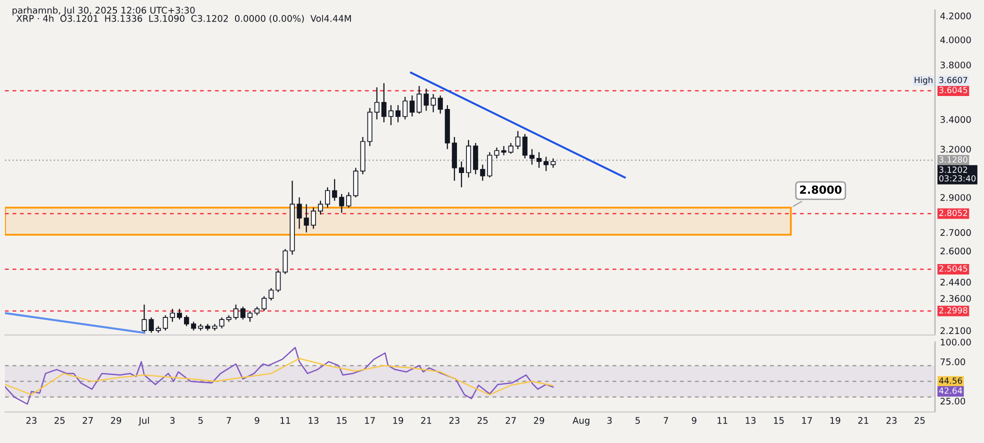 This screenshot has height=443, width=984. I want to click on y-tick-label: 4.2000, so click(955, 16).